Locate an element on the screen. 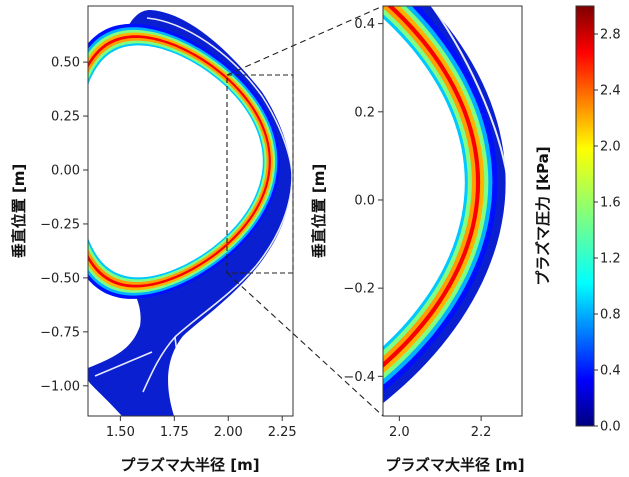  x-tick-label: 2.00 is located at coordinates (228, 432).